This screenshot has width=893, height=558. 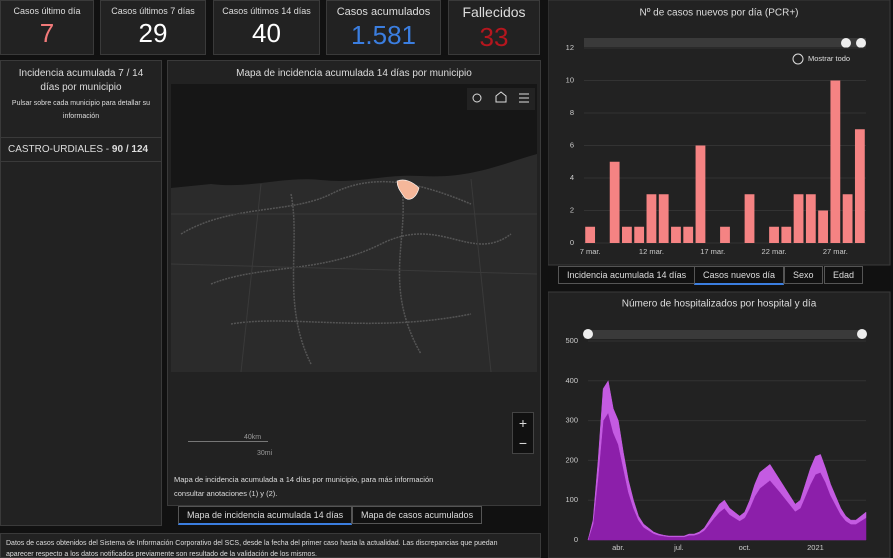 I want to click on map-highlight, so click(x=408, y=189).